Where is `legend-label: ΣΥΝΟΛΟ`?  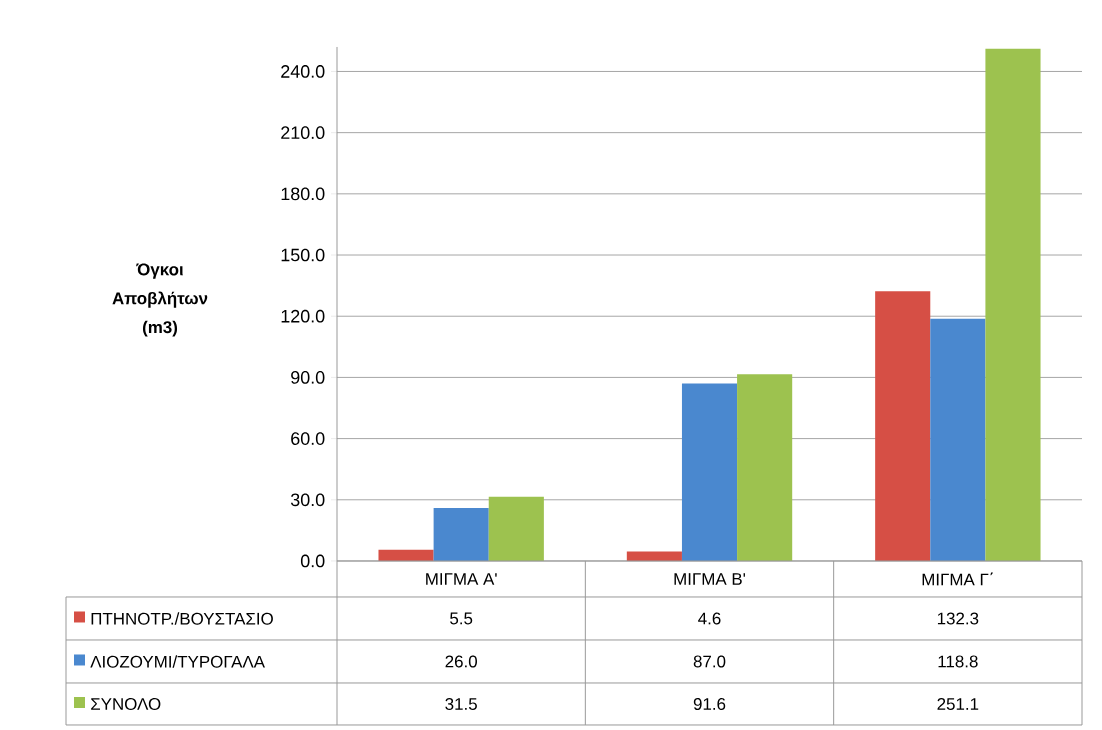 legend-label: ΣΥΝΟΛΟ is located at coordinates (126, 703).